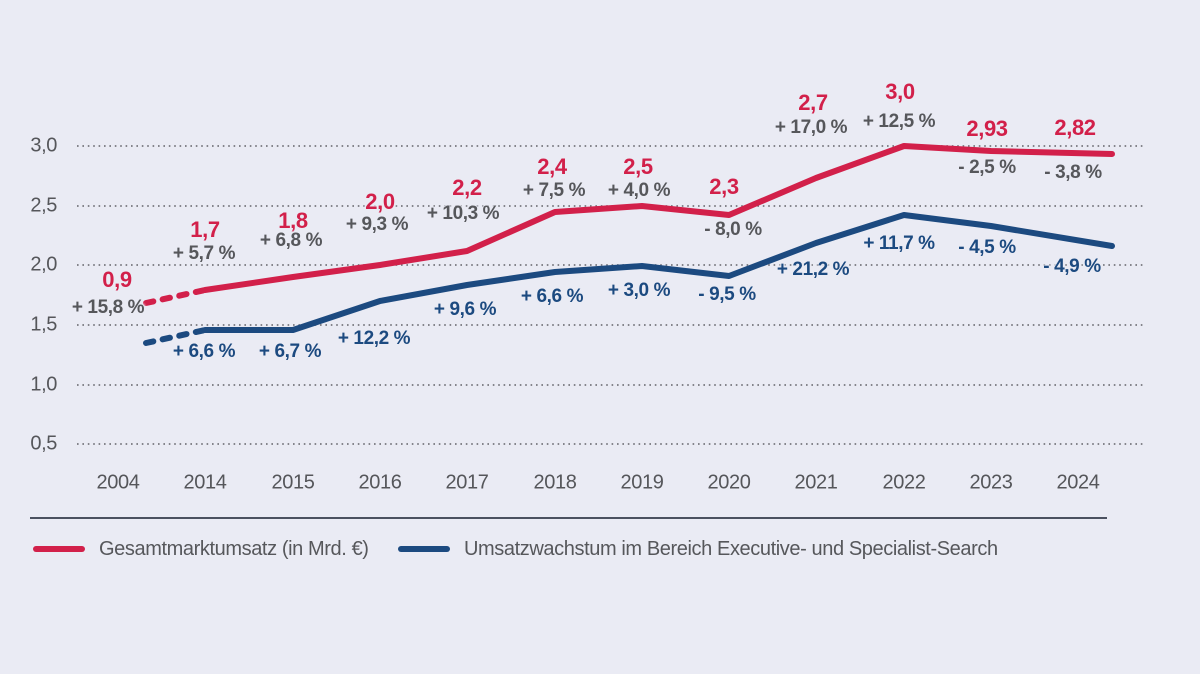 The height and width of the screenshot is (674, 1200). Describe the element at coordinates (733, 229) in the screenshot. I see `red-growth-label: - 8,0 %` at that location.